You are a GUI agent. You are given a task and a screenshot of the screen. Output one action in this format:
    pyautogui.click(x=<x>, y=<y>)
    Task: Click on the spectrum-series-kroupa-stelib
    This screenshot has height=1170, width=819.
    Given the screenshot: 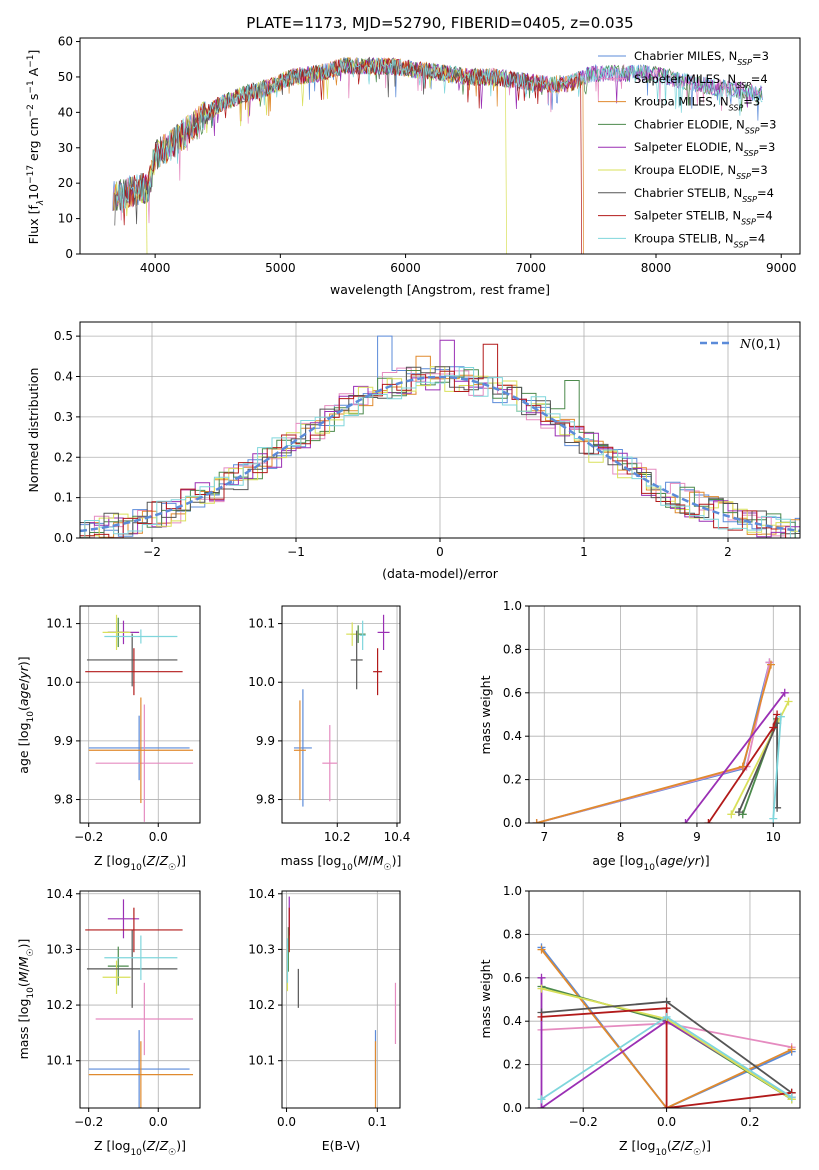 What is the action you would take?
    pyautogui.click(x=439, y=135)
    